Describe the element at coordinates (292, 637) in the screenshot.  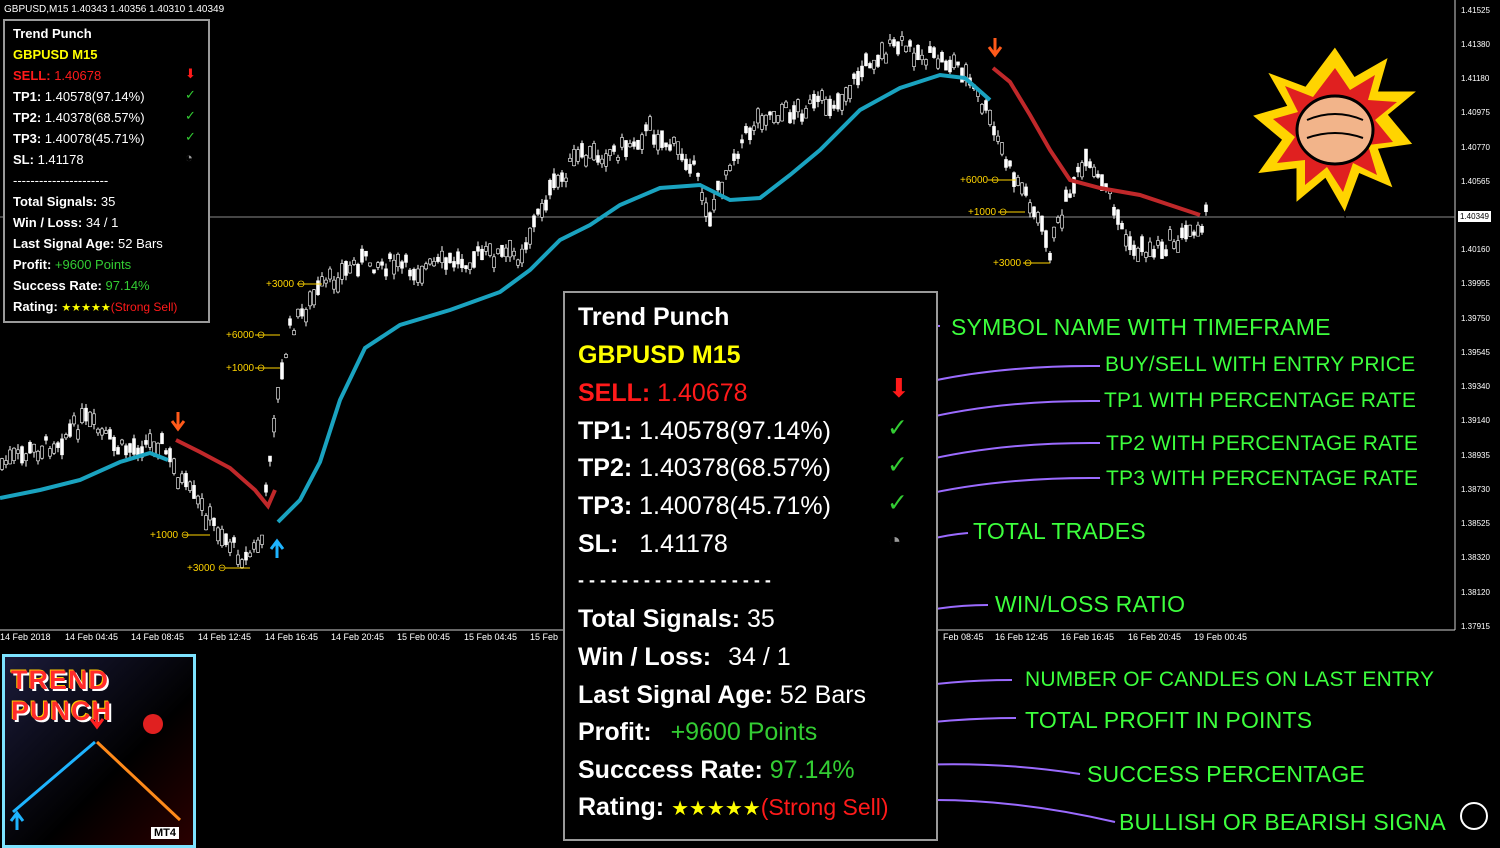
I see `time-axis-label: 14 Feb 16:45` at that location.